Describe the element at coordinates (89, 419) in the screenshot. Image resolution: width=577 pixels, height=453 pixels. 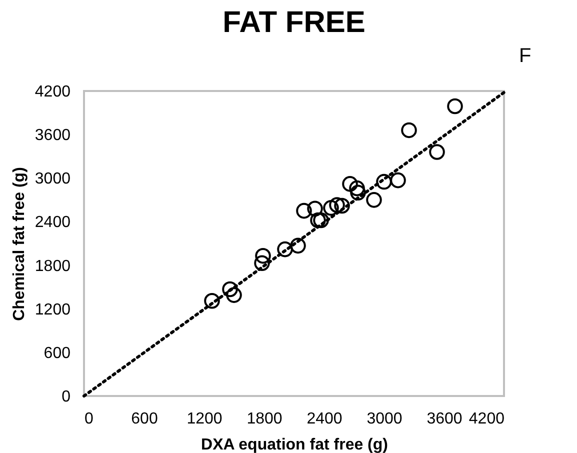
I see `x-tick-label: 0` at that location.